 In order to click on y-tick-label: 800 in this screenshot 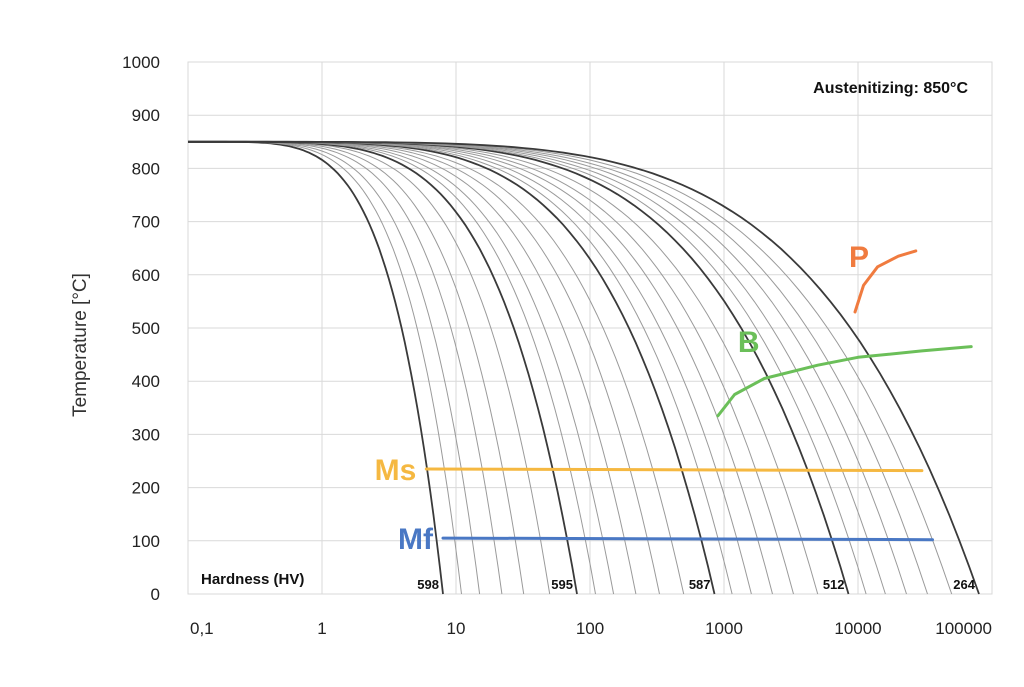, I will do `click(146, 168)`.